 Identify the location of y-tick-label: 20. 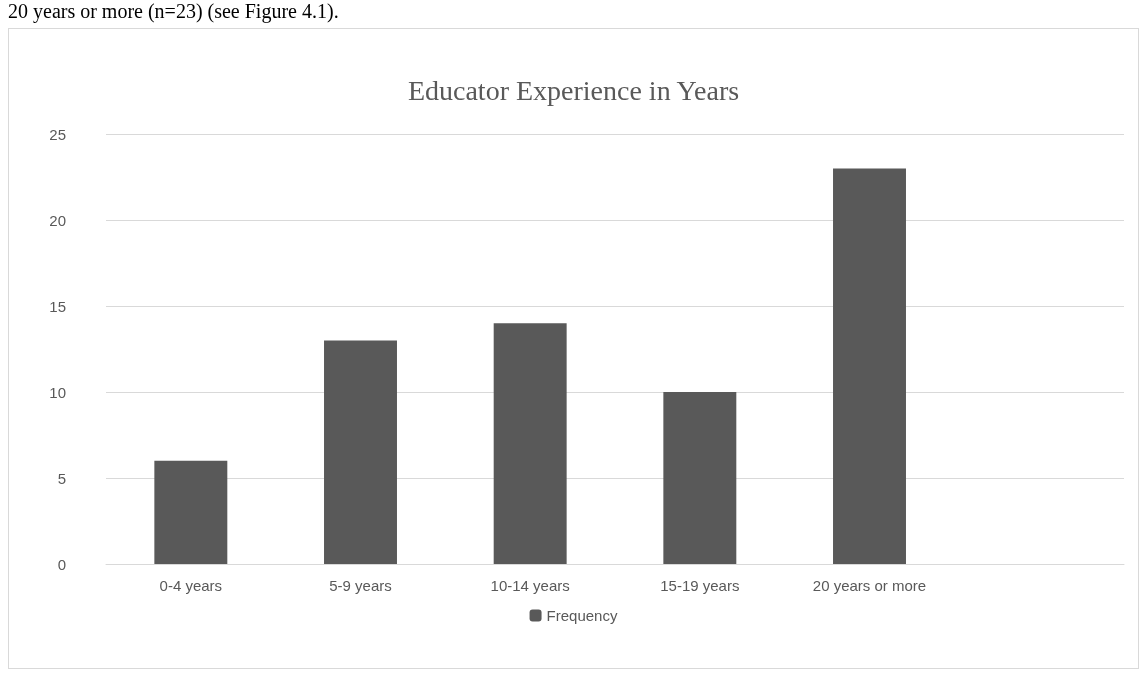
(57, 220).